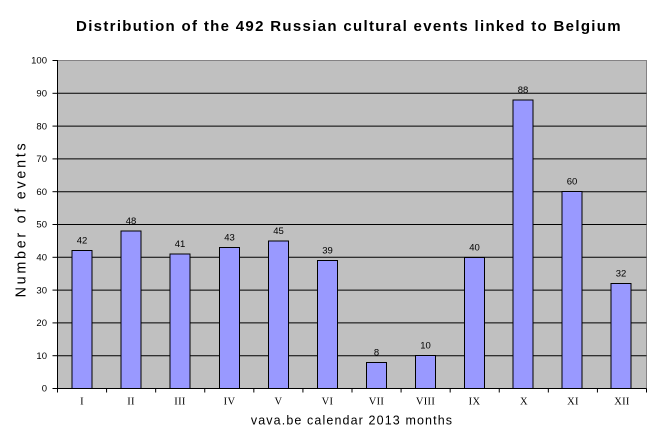  Describe the element at coordinates (180, 402) in the screenshot. I see `svg-text: III` at that location.